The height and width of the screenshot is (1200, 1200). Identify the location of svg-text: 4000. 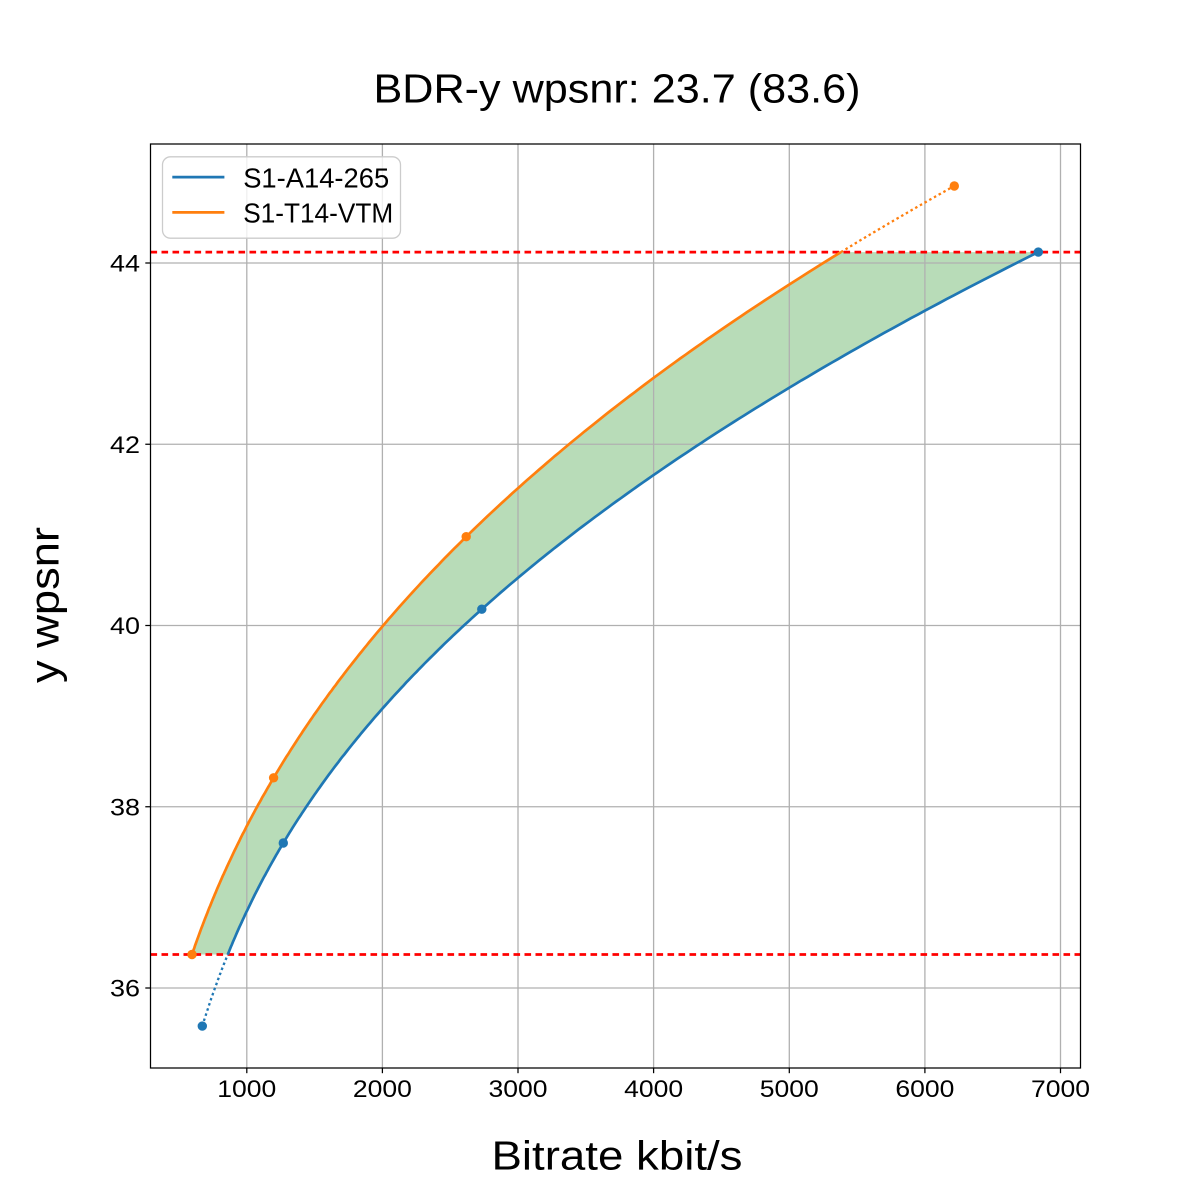
(653, 1089).